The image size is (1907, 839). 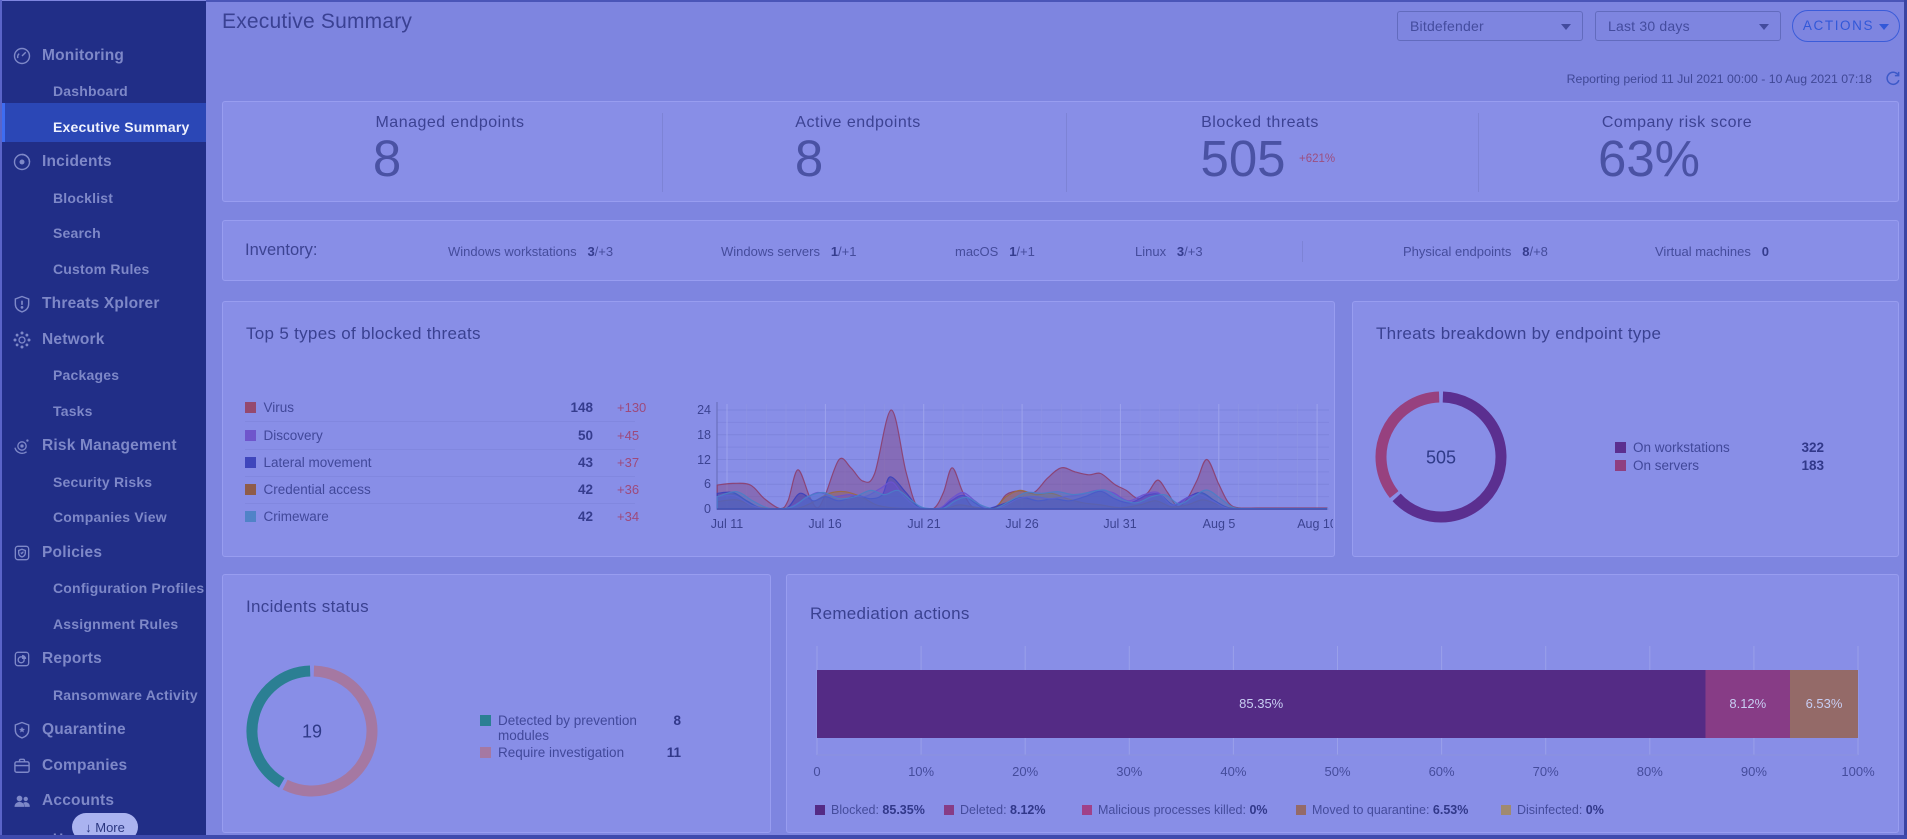 What do you see at coordinates (1824, 703) in the screenshot?
I see `svg-text: 6.53%` at bounding box center [1824, 703].